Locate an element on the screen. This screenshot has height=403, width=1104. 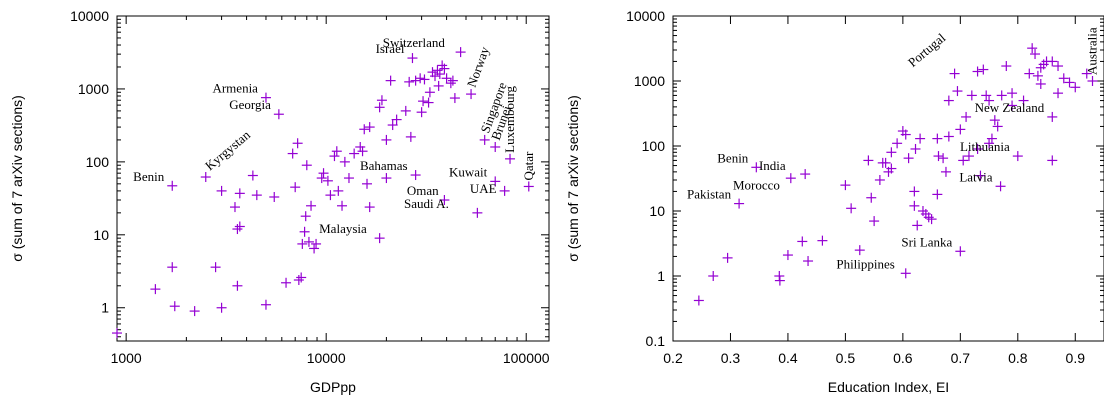
x-tick-label: 100000 is located at coordinates (526, 358).